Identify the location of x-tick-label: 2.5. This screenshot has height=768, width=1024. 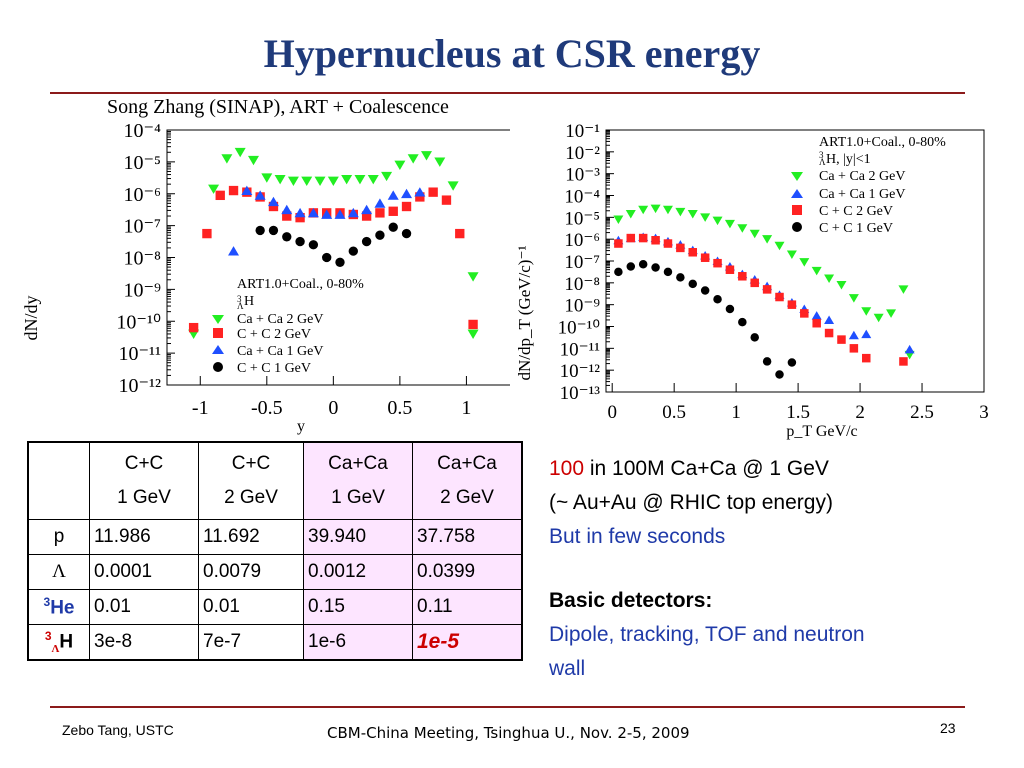
(922, 412).